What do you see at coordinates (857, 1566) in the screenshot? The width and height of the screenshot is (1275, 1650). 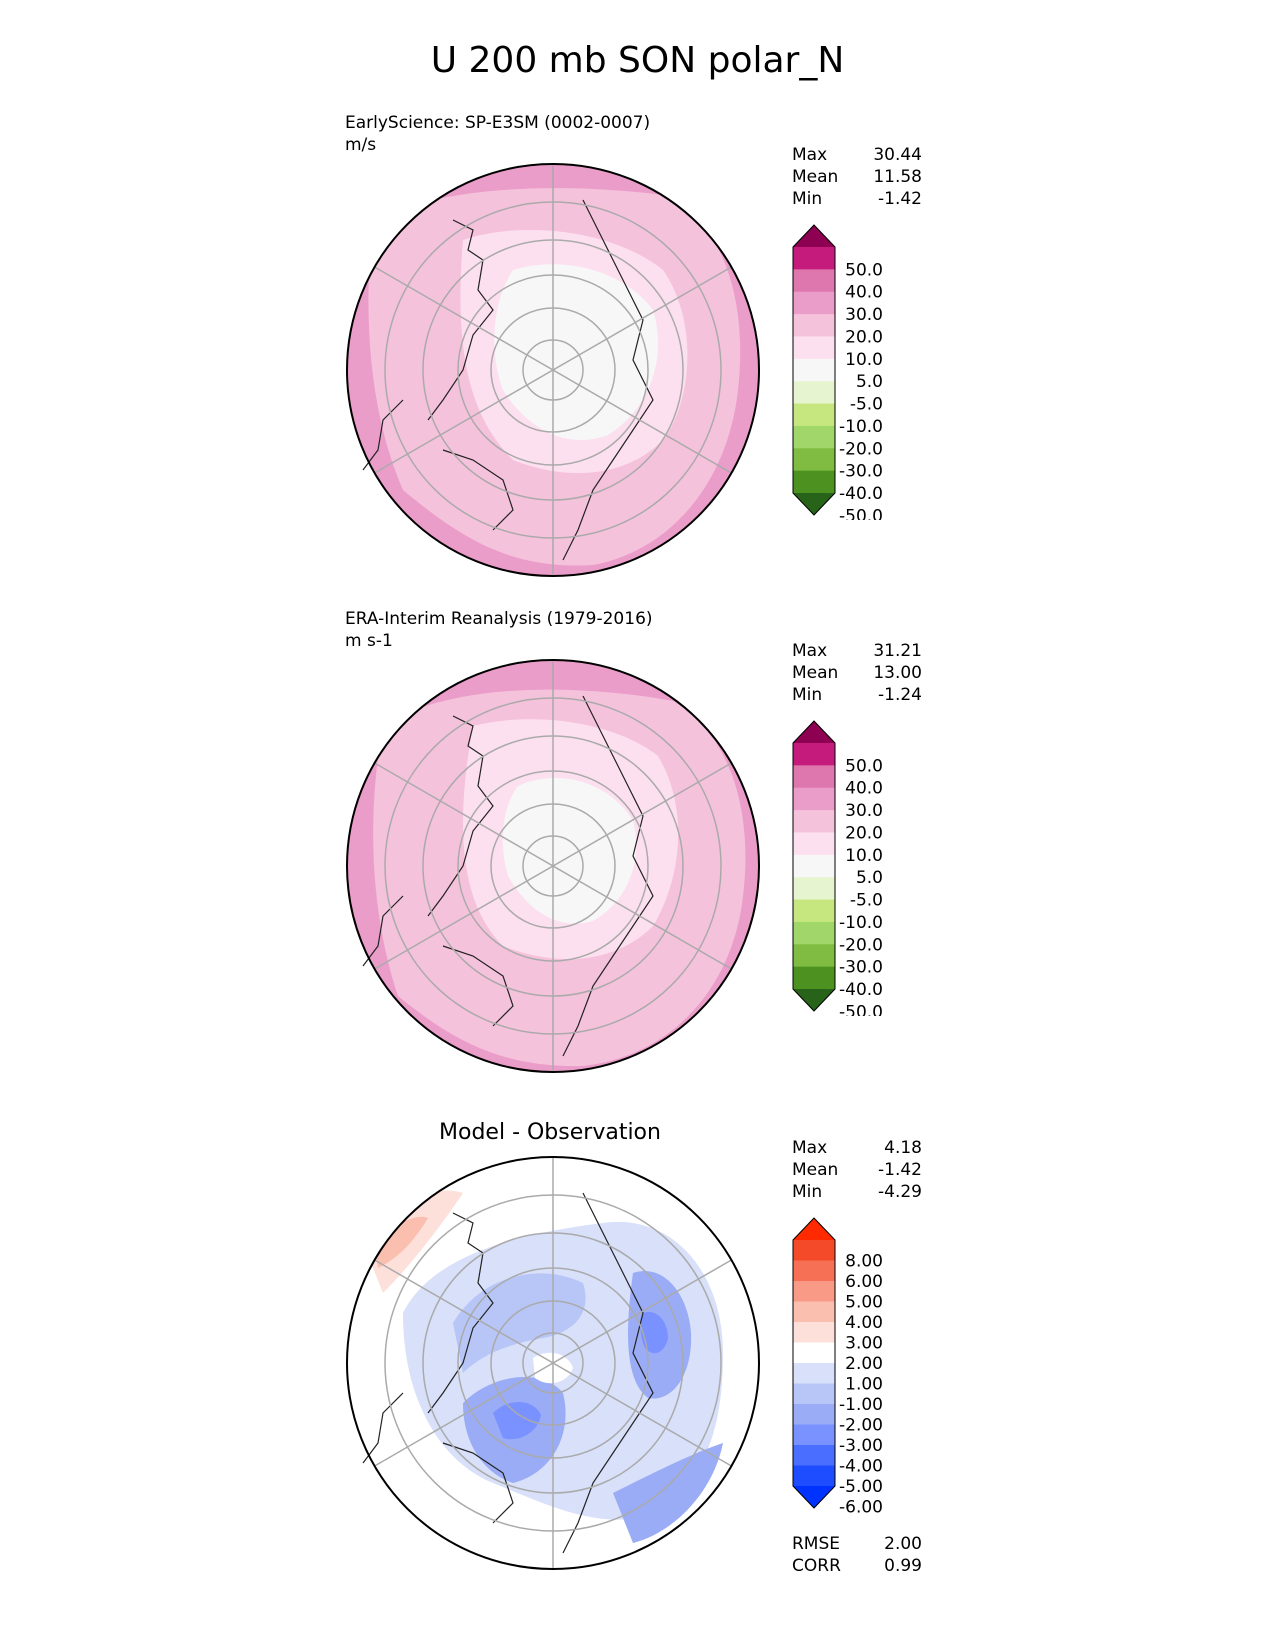 I see `stat-row: CORR 0.99` at bounding box center [857, 1566].